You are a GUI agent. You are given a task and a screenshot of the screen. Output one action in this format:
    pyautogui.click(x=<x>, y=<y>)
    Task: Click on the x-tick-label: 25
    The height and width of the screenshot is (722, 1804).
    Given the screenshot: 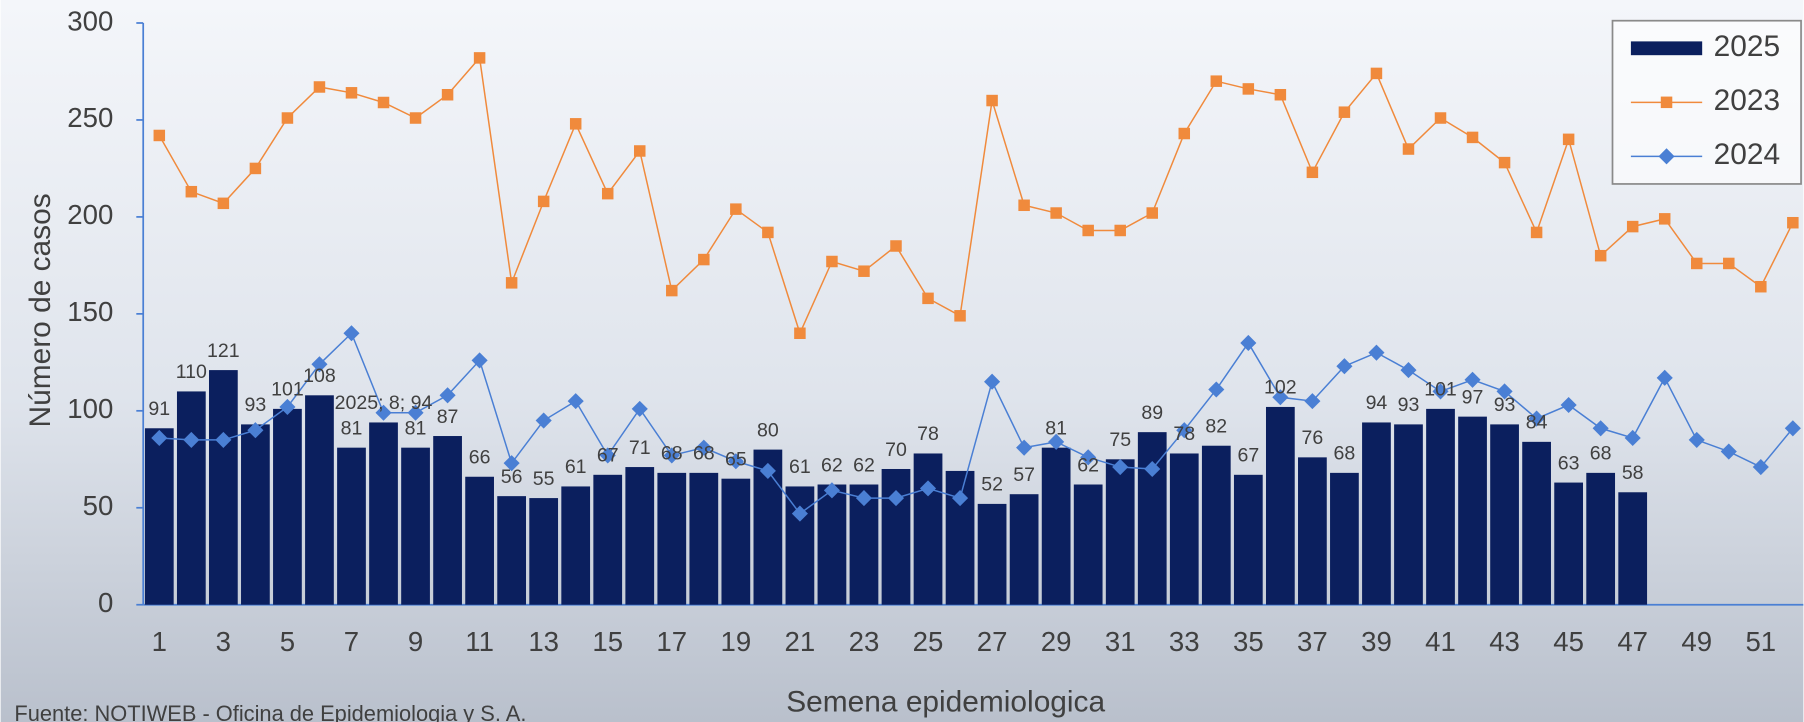 What is the action you would take?
    pyautogui.click(x=928, y=641)
    